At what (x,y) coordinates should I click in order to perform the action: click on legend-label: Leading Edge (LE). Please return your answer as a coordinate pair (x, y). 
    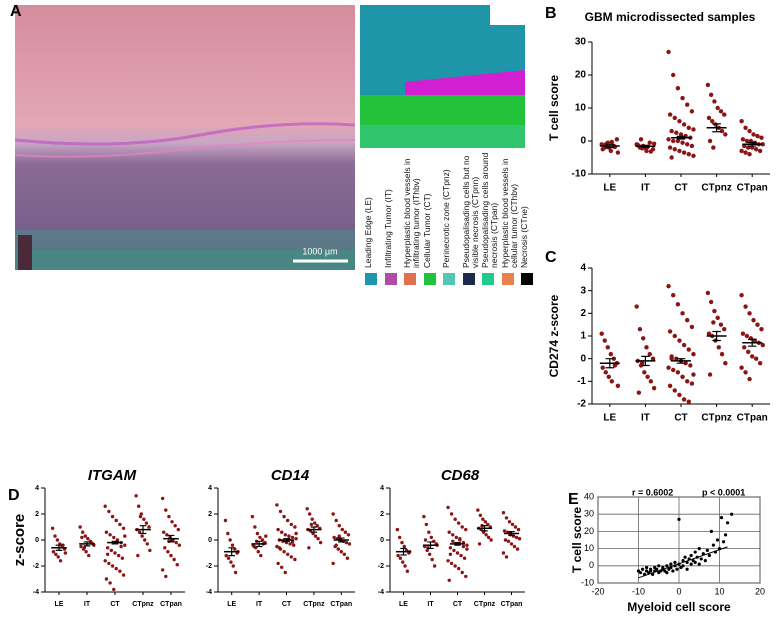
    Looking at the image, I should click on (368, 232).